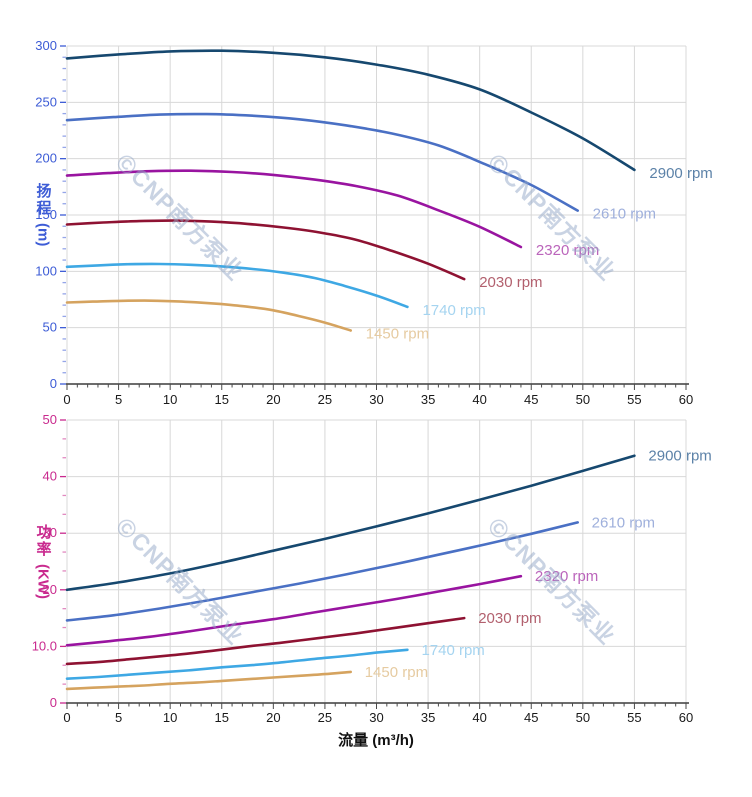 This screenshot has width=752, height=797. Describe the element at coordinates (46, 101) in the screenshot. I see `y-tick-label: 250` at that location.